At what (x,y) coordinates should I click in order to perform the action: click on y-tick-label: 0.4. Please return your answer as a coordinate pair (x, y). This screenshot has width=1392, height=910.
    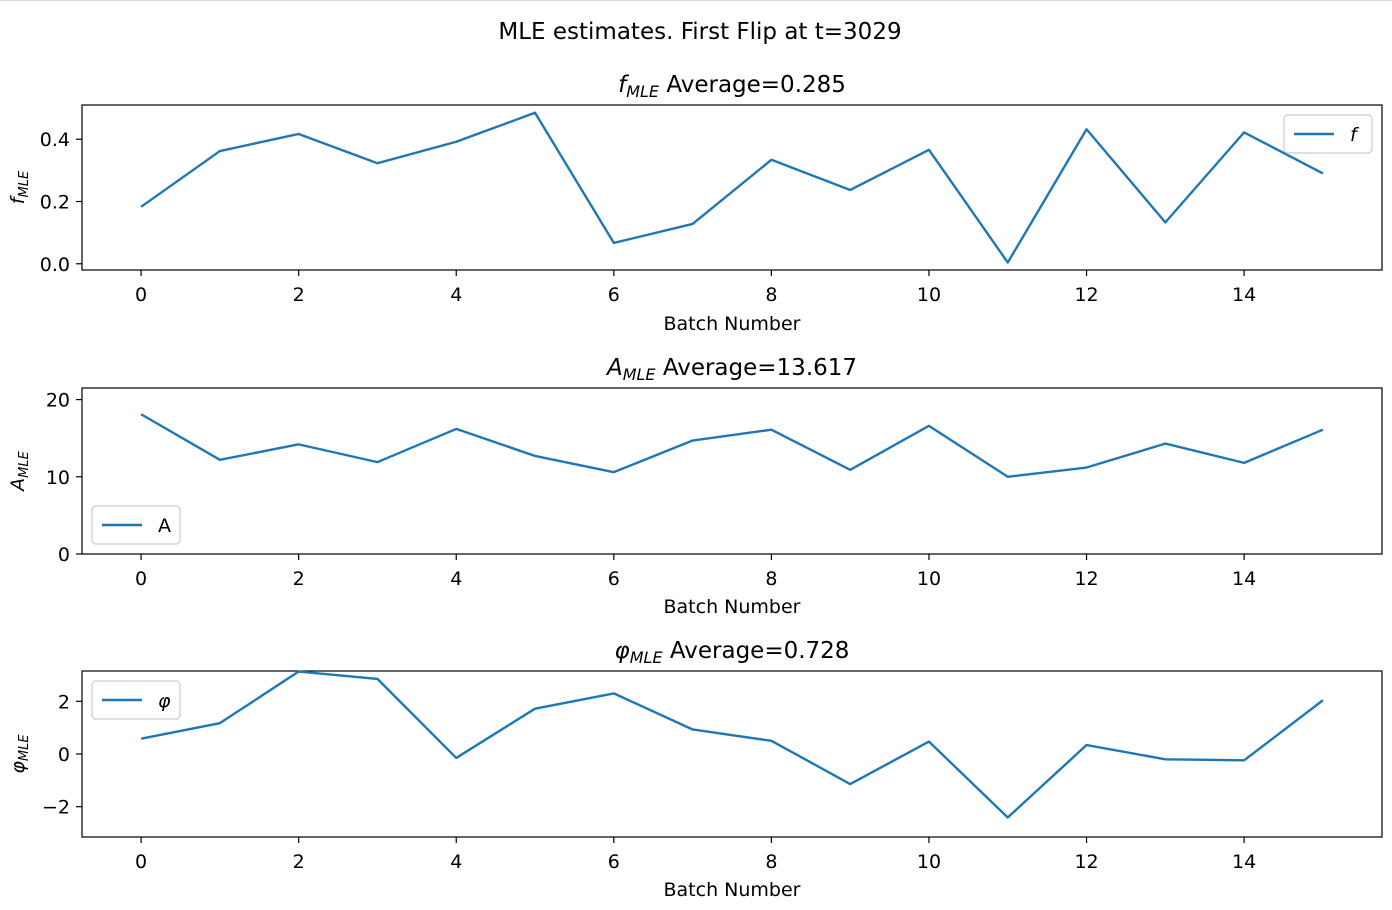
    Looking at the image, I should click on (55, 140).